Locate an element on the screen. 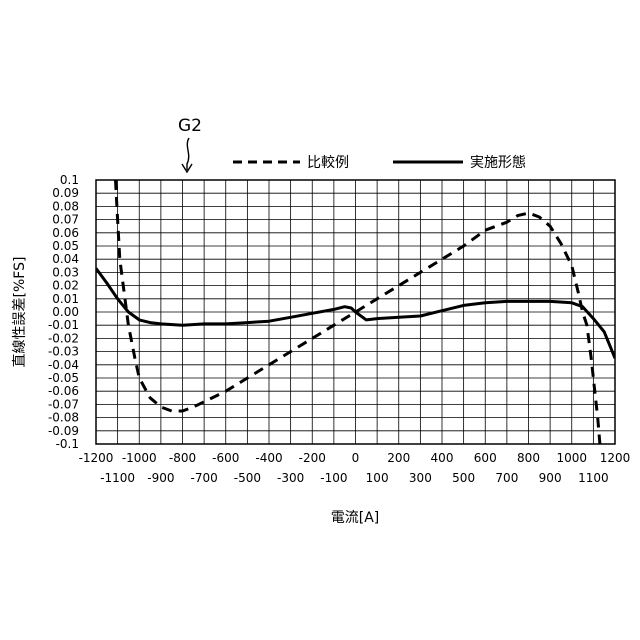 This screenshot has width=640, height=640. legend: 比較例 実施形態 is located at coordinates (379, 163).